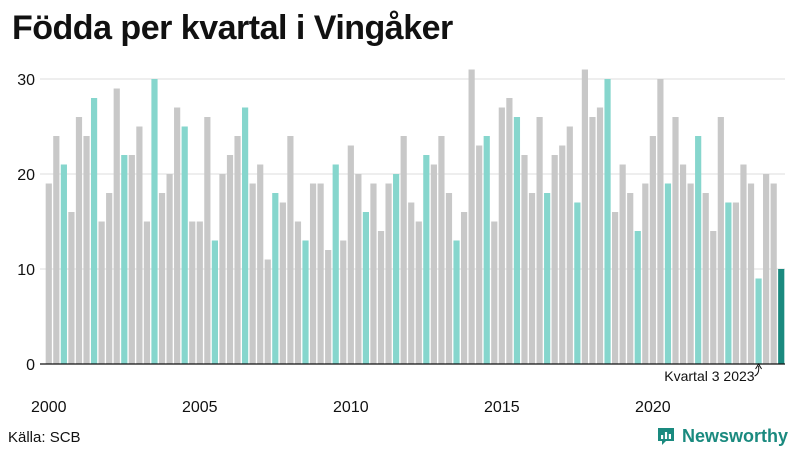  Describe the element at coordinates (757, 371) in the screenshot. I see `annotation-arrow` at that location.